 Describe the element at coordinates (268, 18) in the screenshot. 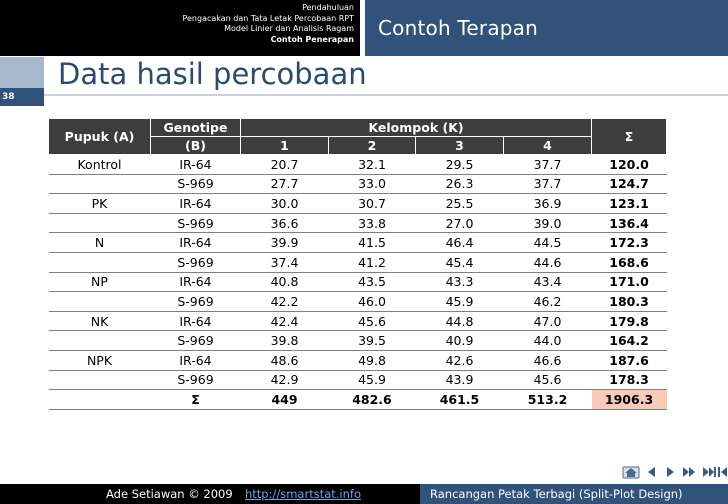

I see `breadcrumb-item: Pengacakan dan Tata Letak Percobaan RPT` at that location.